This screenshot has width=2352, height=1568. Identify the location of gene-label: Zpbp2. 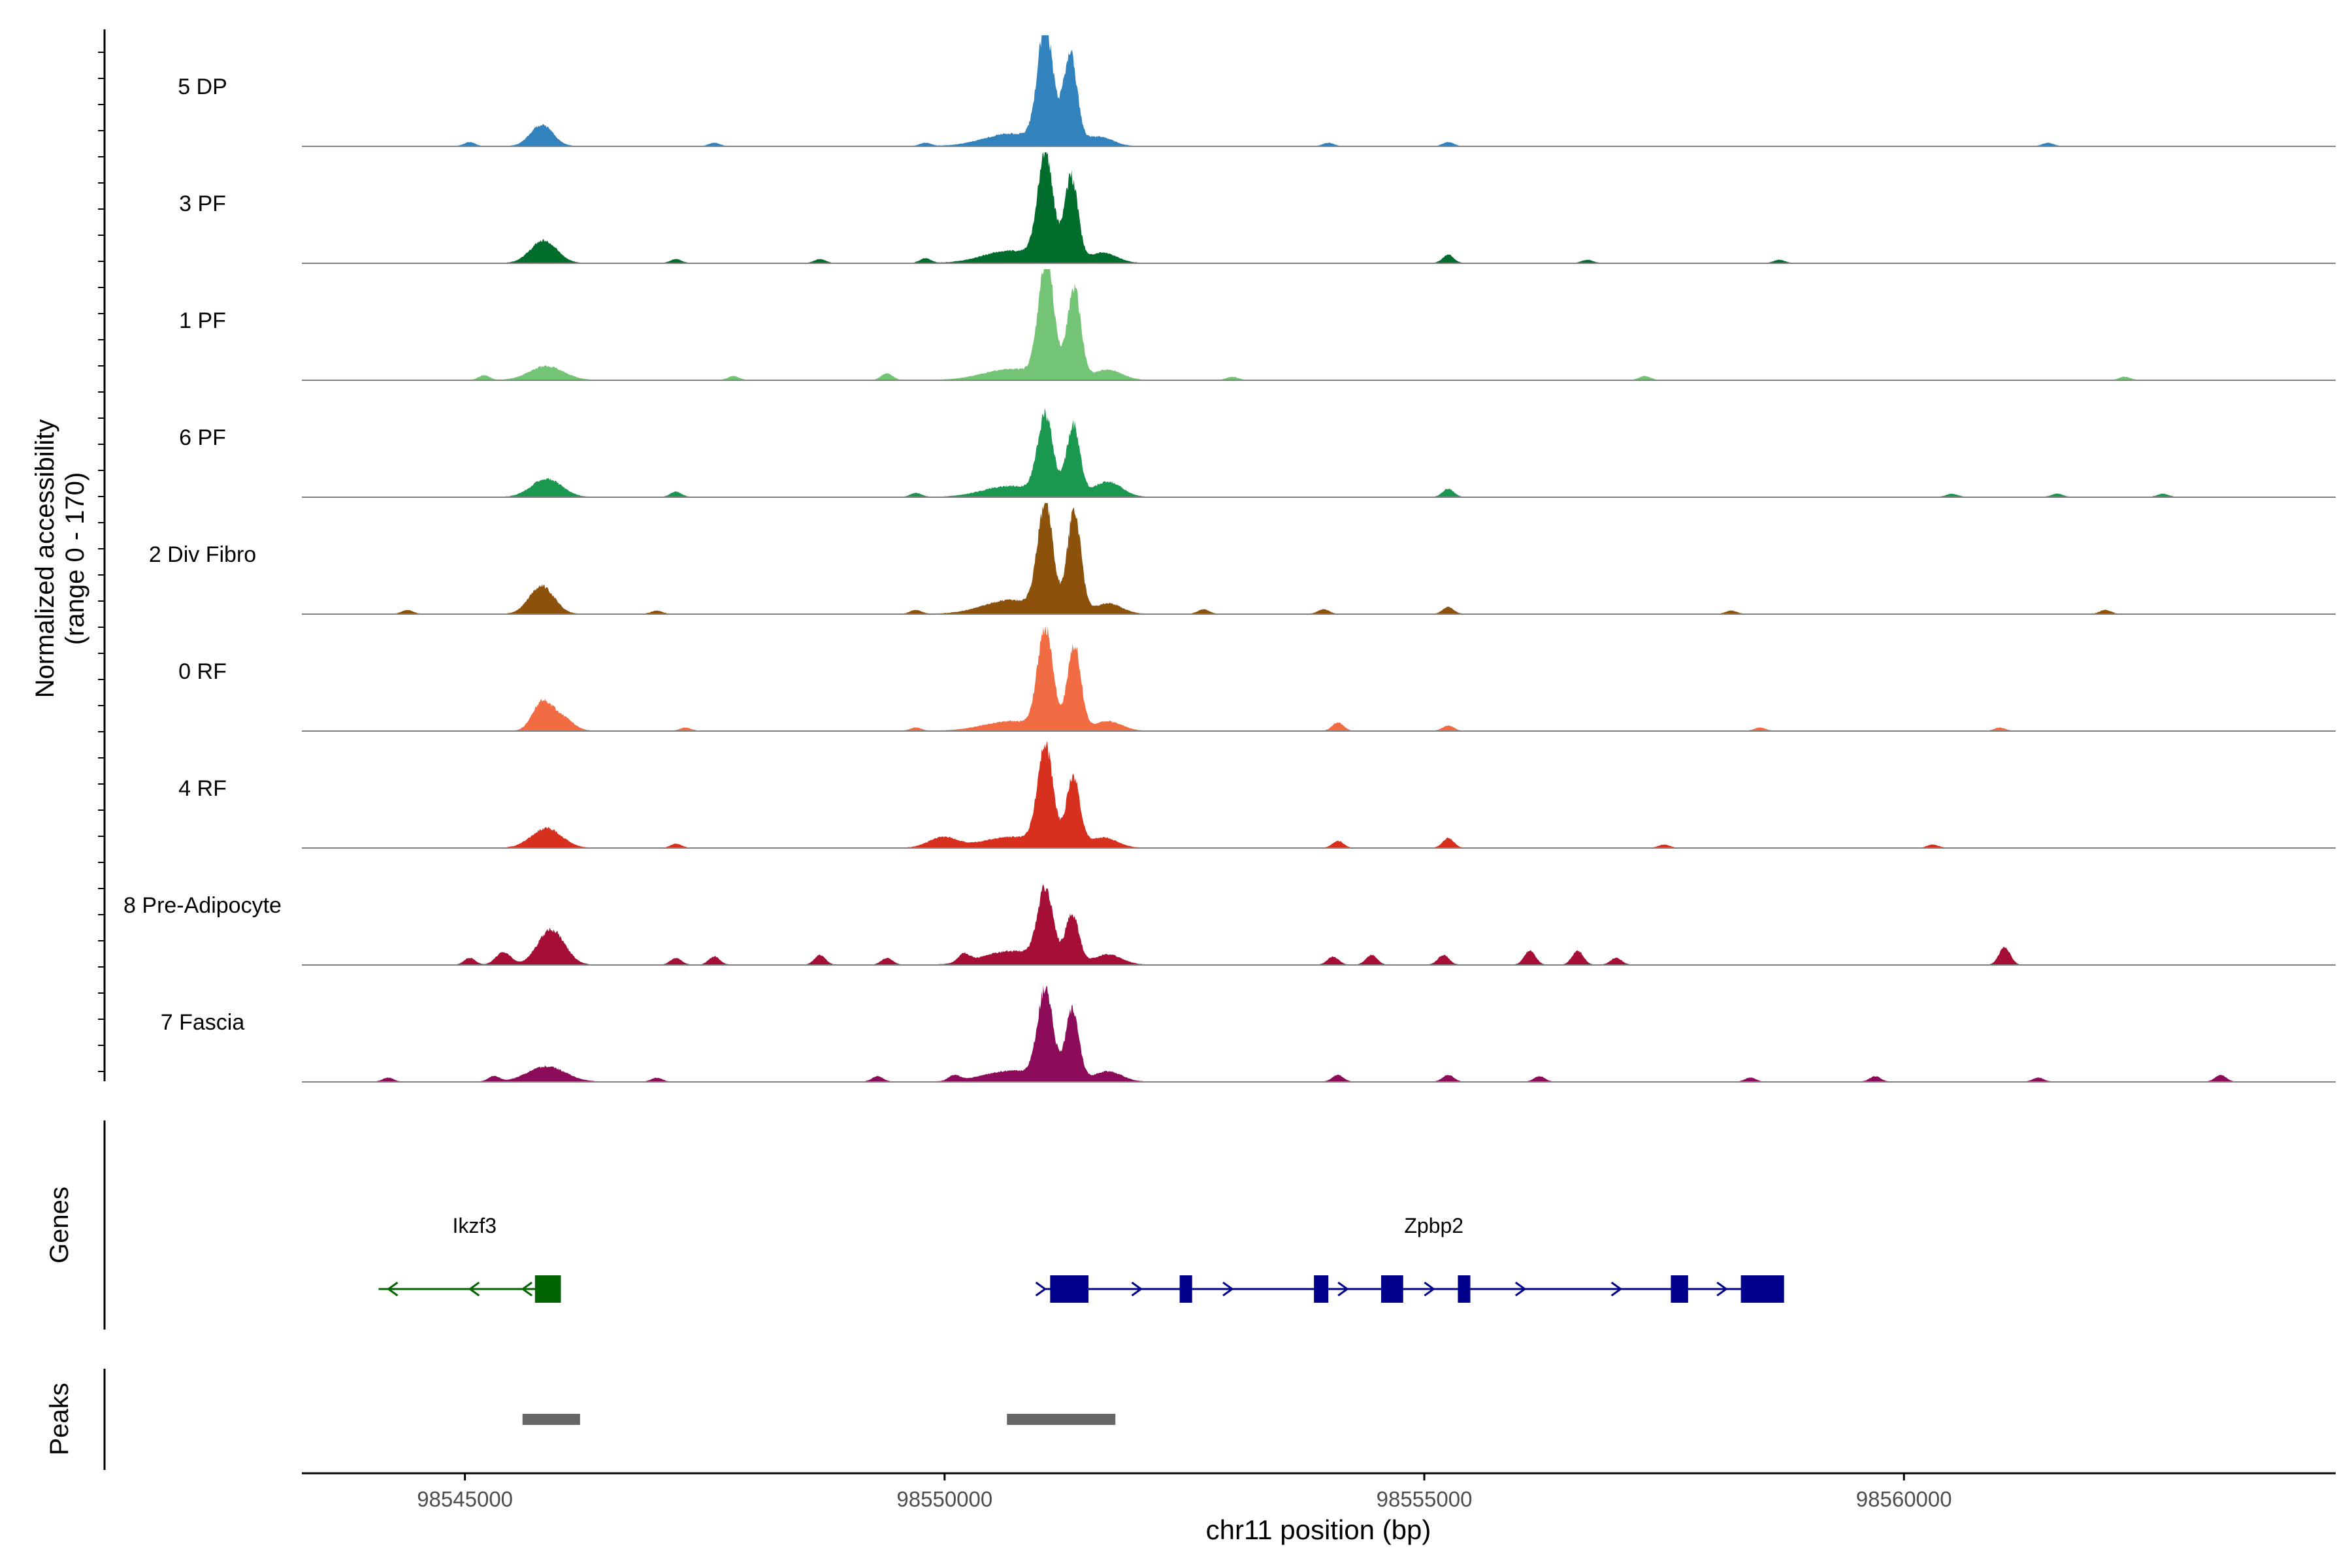
(1433, 1225).